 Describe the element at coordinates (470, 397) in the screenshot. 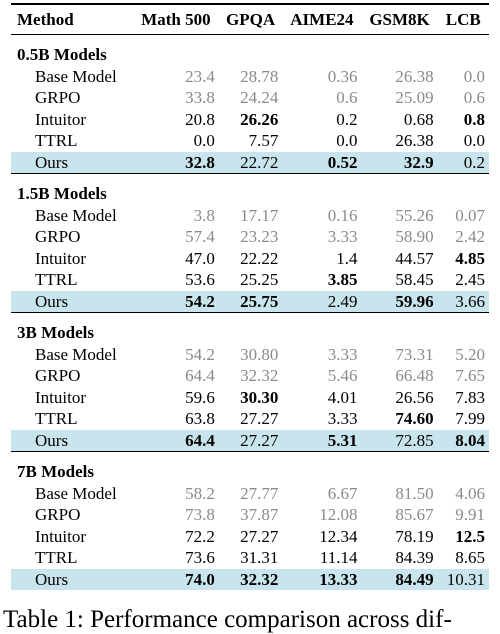

I see `score-cell: 7.83` at that location.